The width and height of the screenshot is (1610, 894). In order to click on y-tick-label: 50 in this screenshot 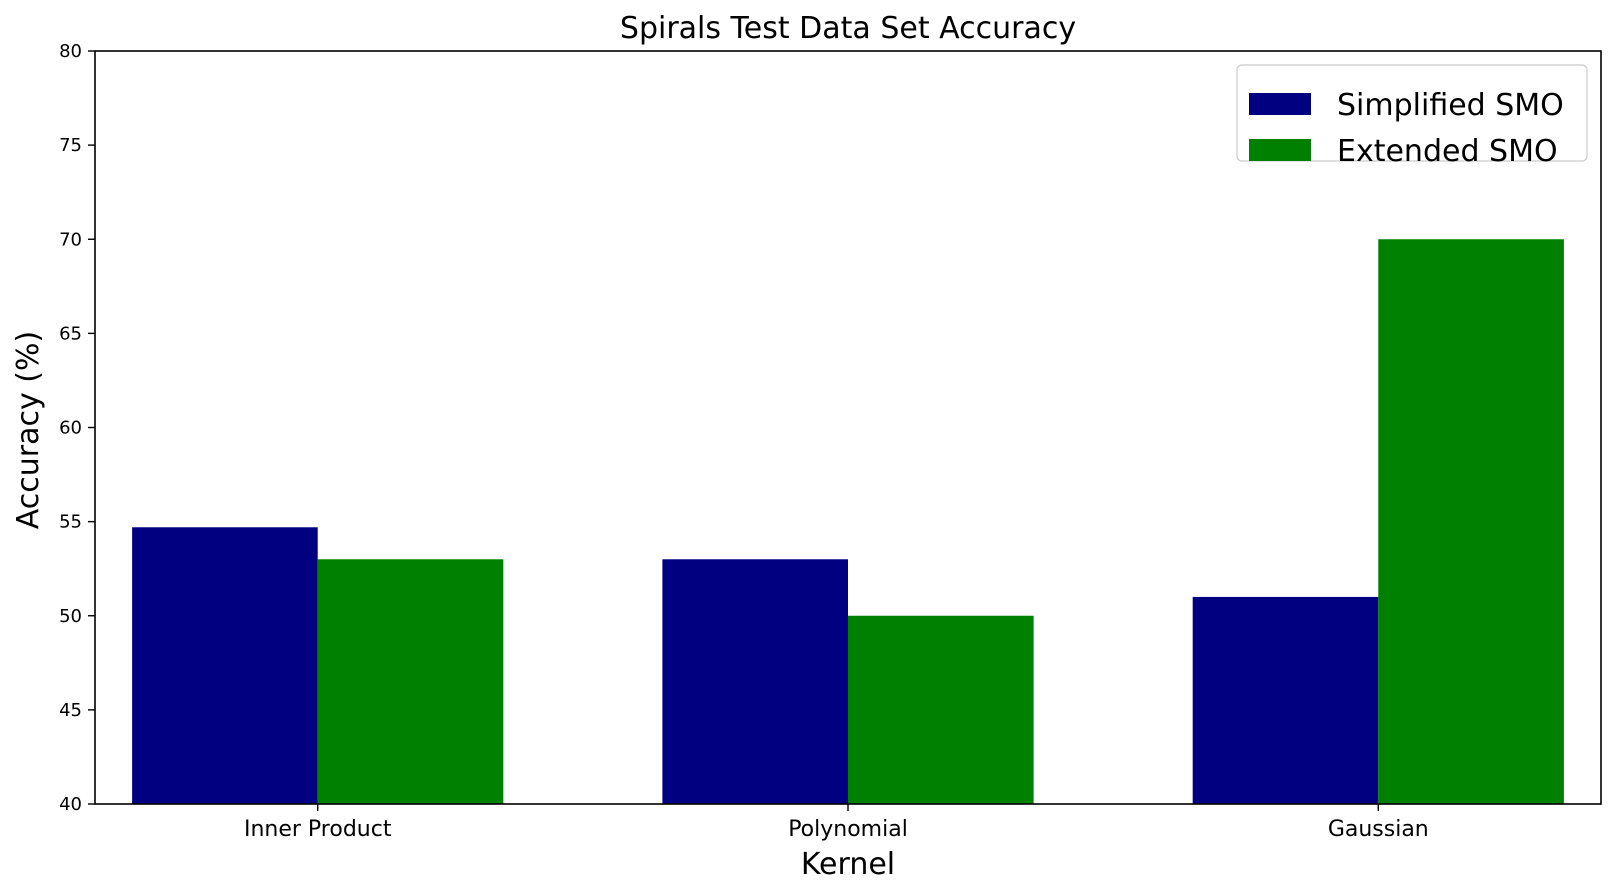, I will do `click(70, 616)`.